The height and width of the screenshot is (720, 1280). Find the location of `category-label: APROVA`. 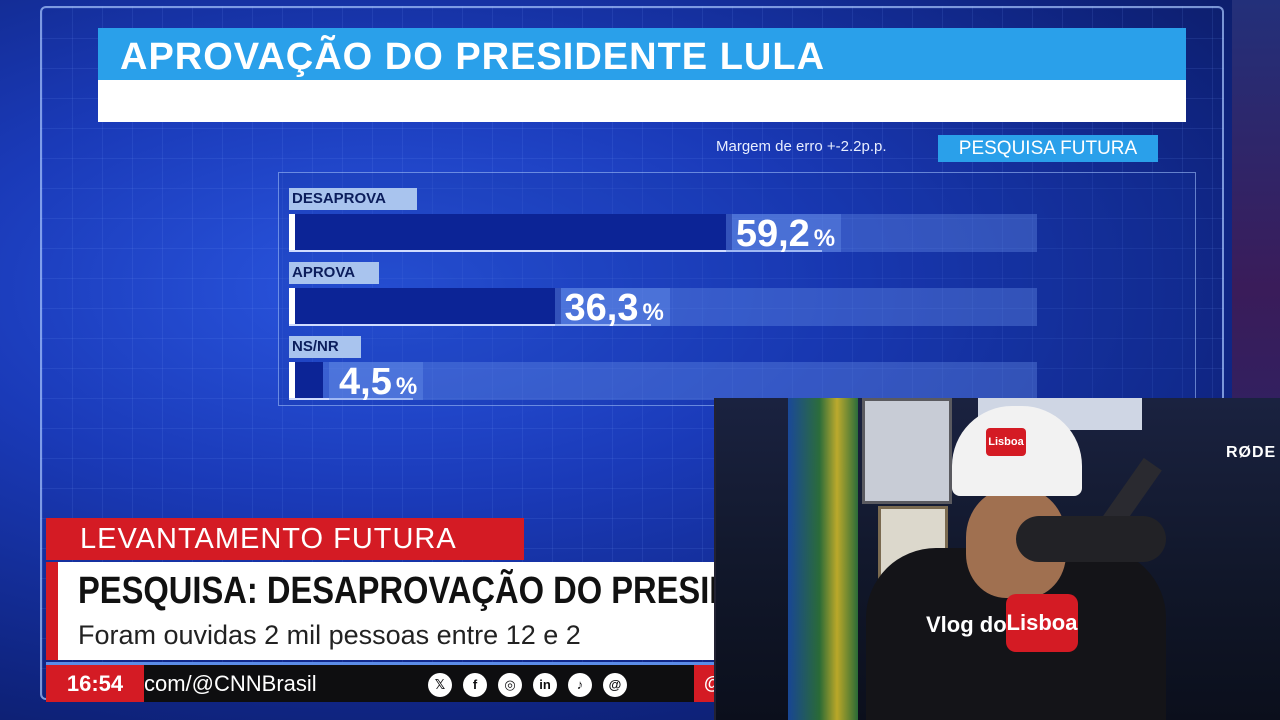

category-label: APROVA is located at coordinates (334, 273).